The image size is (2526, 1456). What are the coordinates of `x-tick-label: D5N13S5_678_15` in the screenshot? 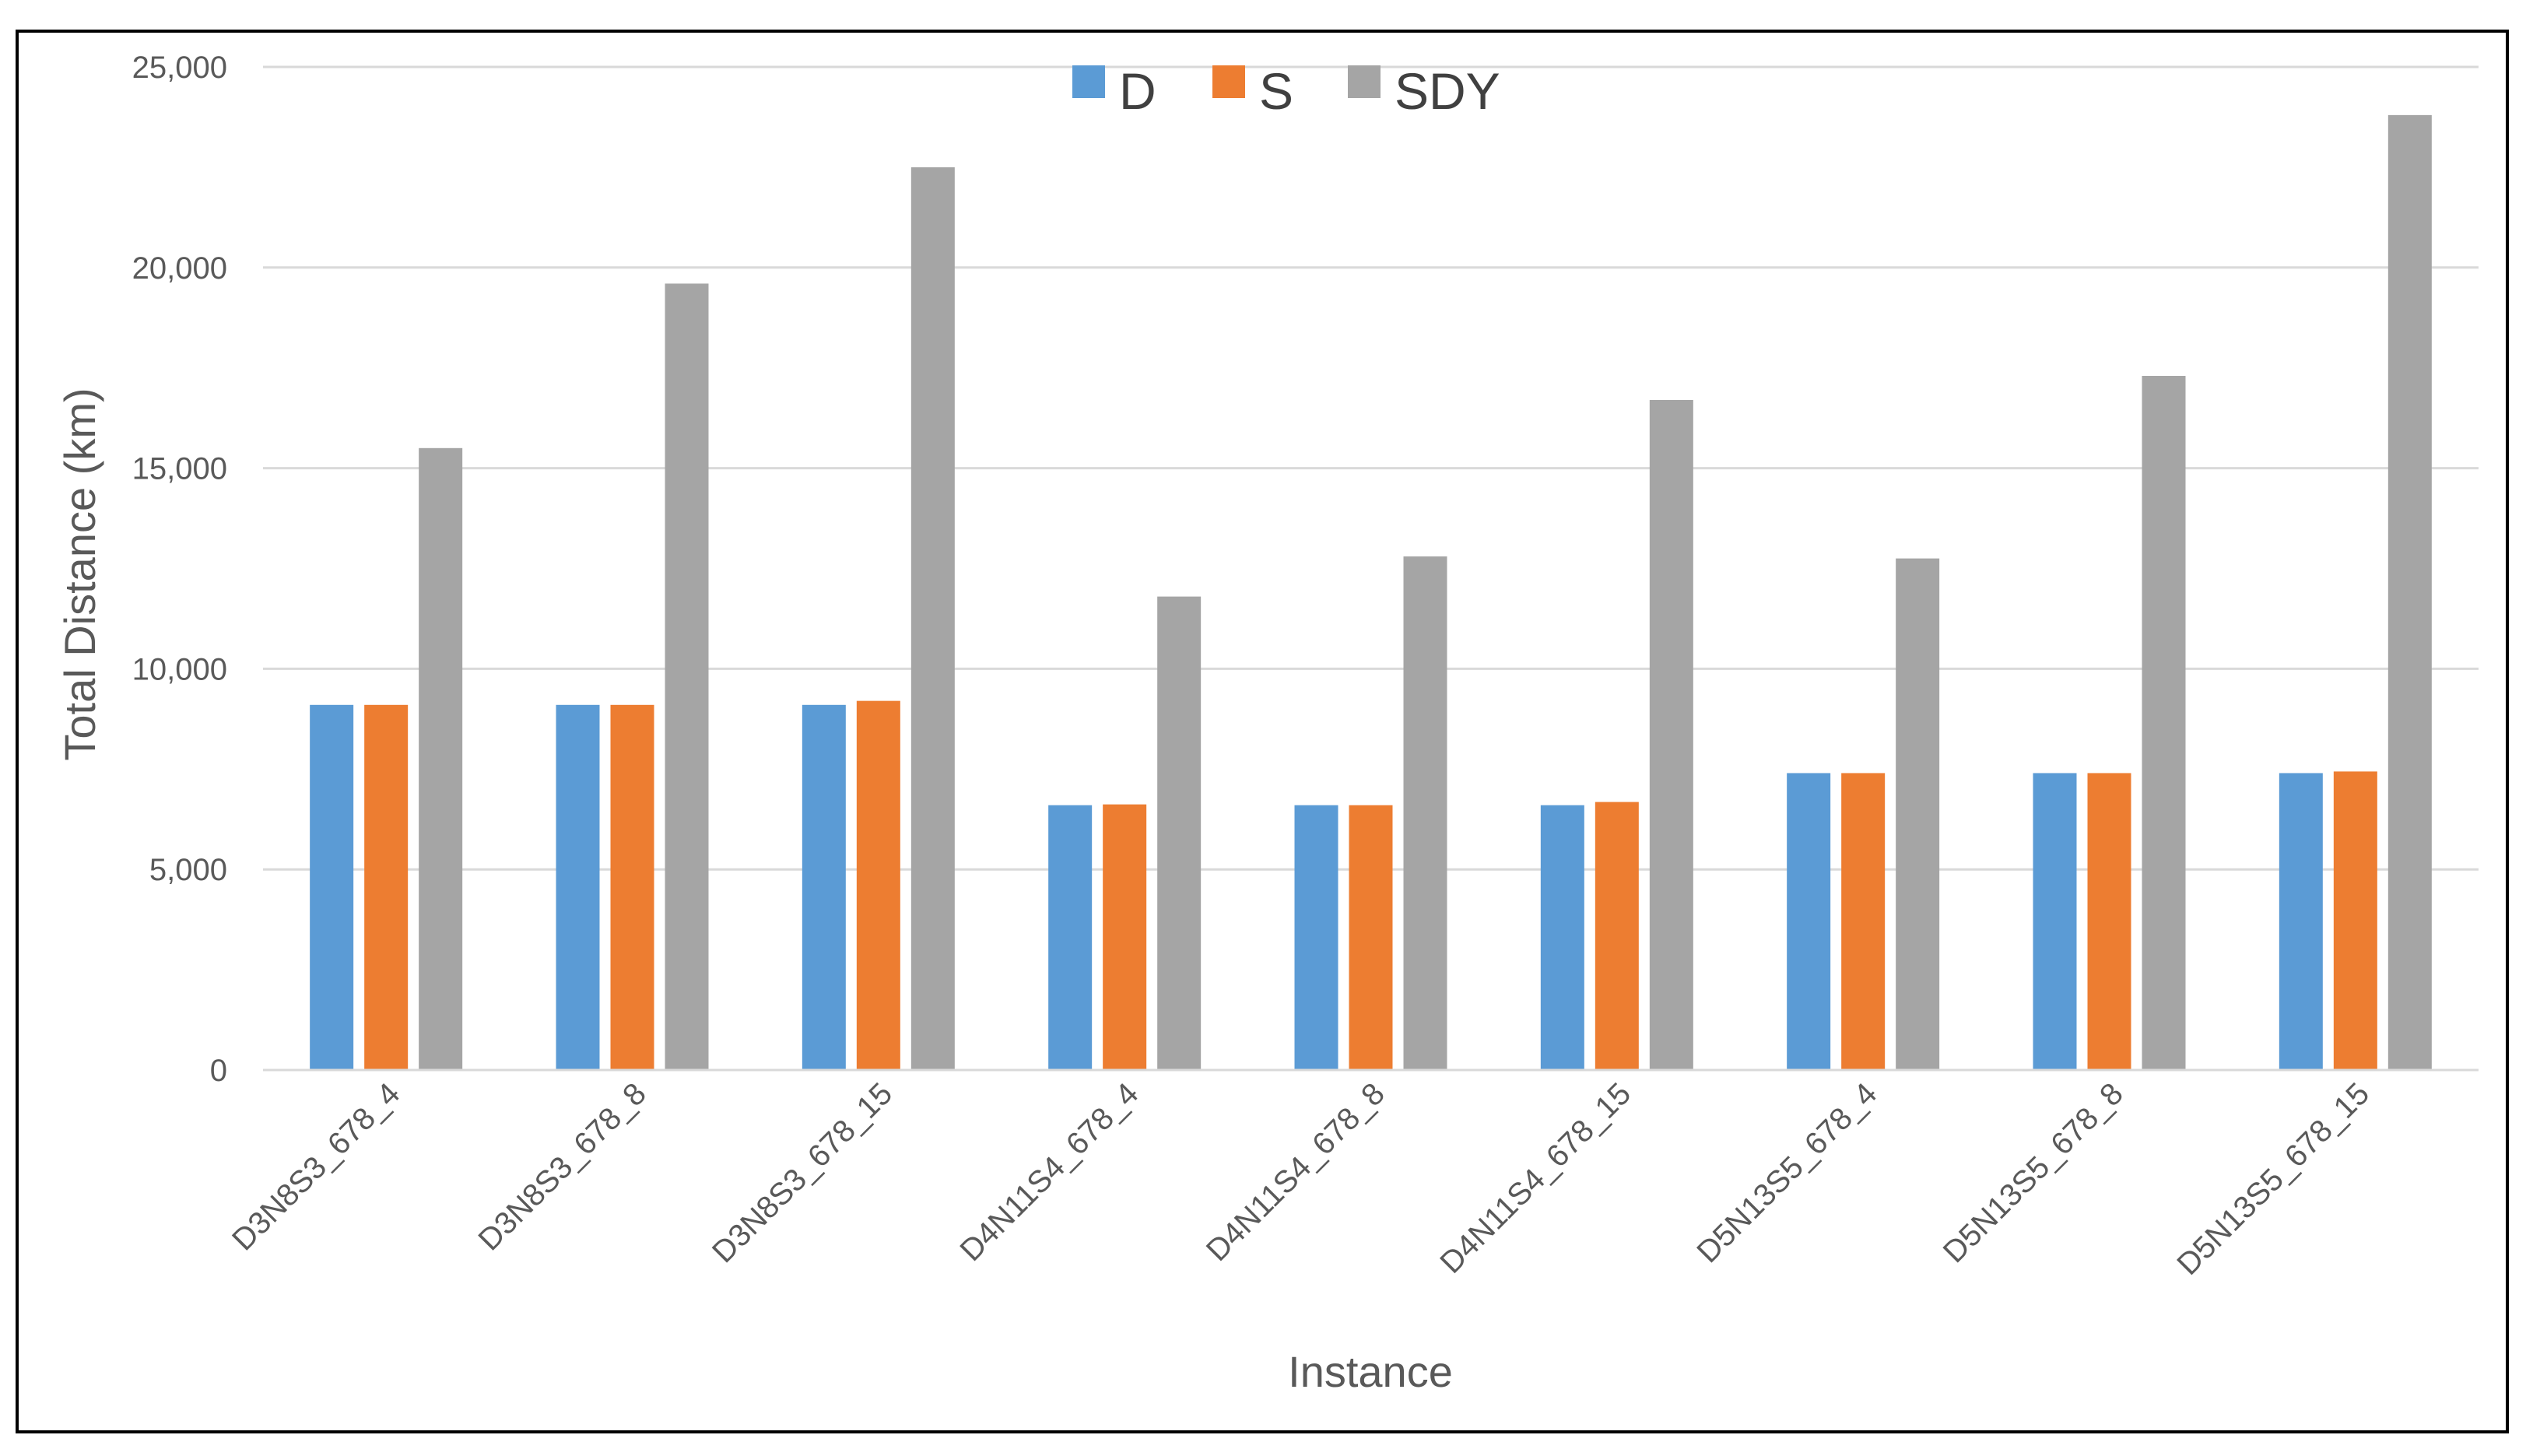 It's located at (2273, 1179).